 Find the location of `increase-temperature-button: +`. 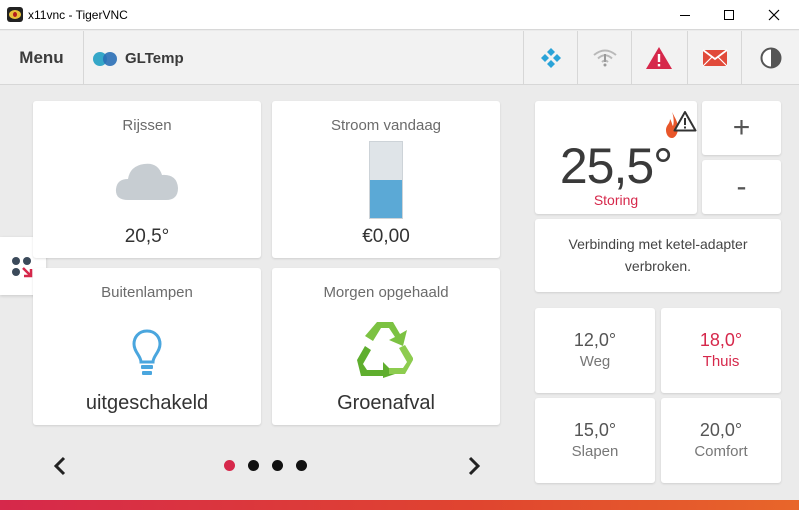

increase-temperature-button: + is located at coordinates (741, 128).